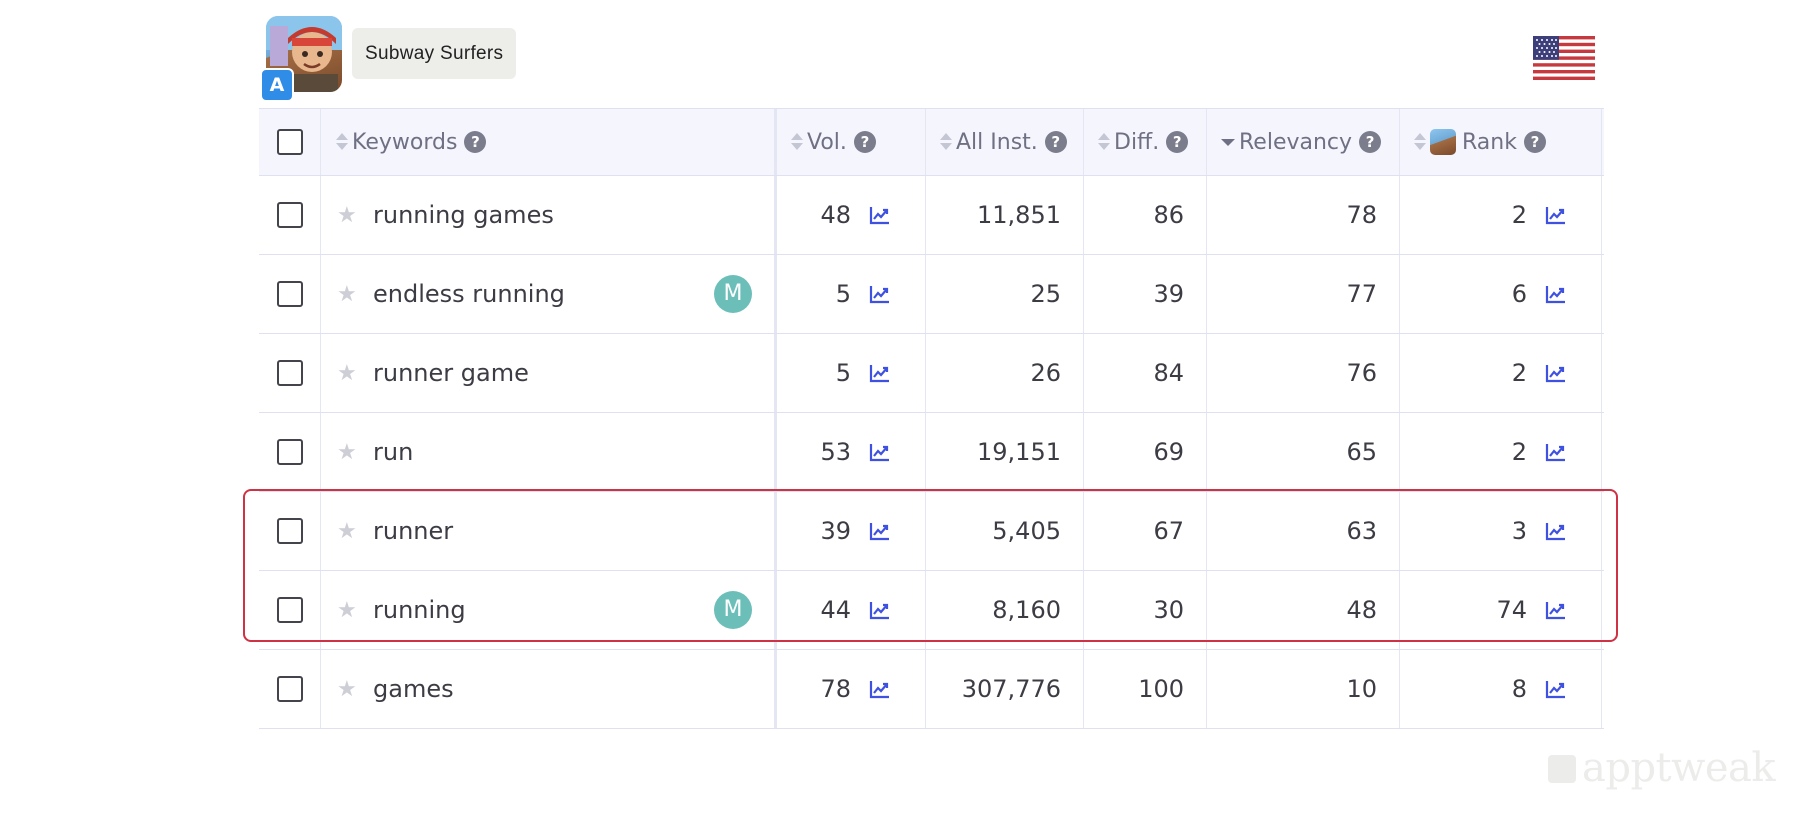  I want to click on table-row: ★ run 53 19,151 69 65 2, so click(931, 452).